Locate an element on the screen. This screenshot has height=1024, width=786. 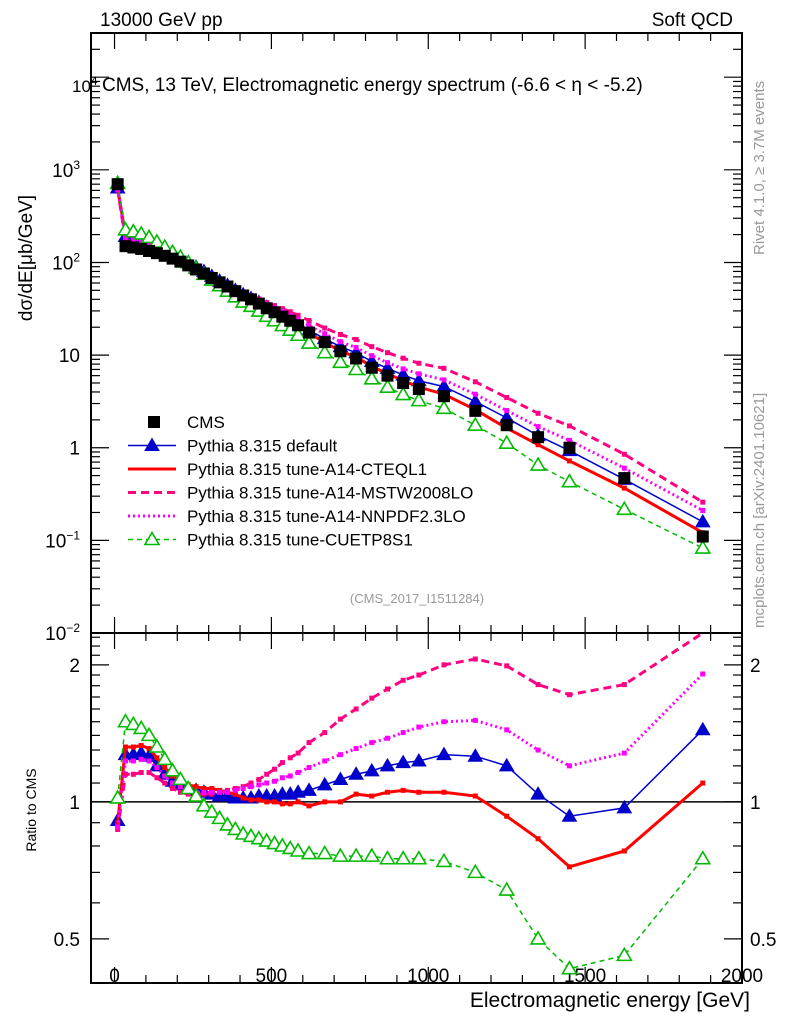
main-point-cteql1 is located at coordinates (624, 488).